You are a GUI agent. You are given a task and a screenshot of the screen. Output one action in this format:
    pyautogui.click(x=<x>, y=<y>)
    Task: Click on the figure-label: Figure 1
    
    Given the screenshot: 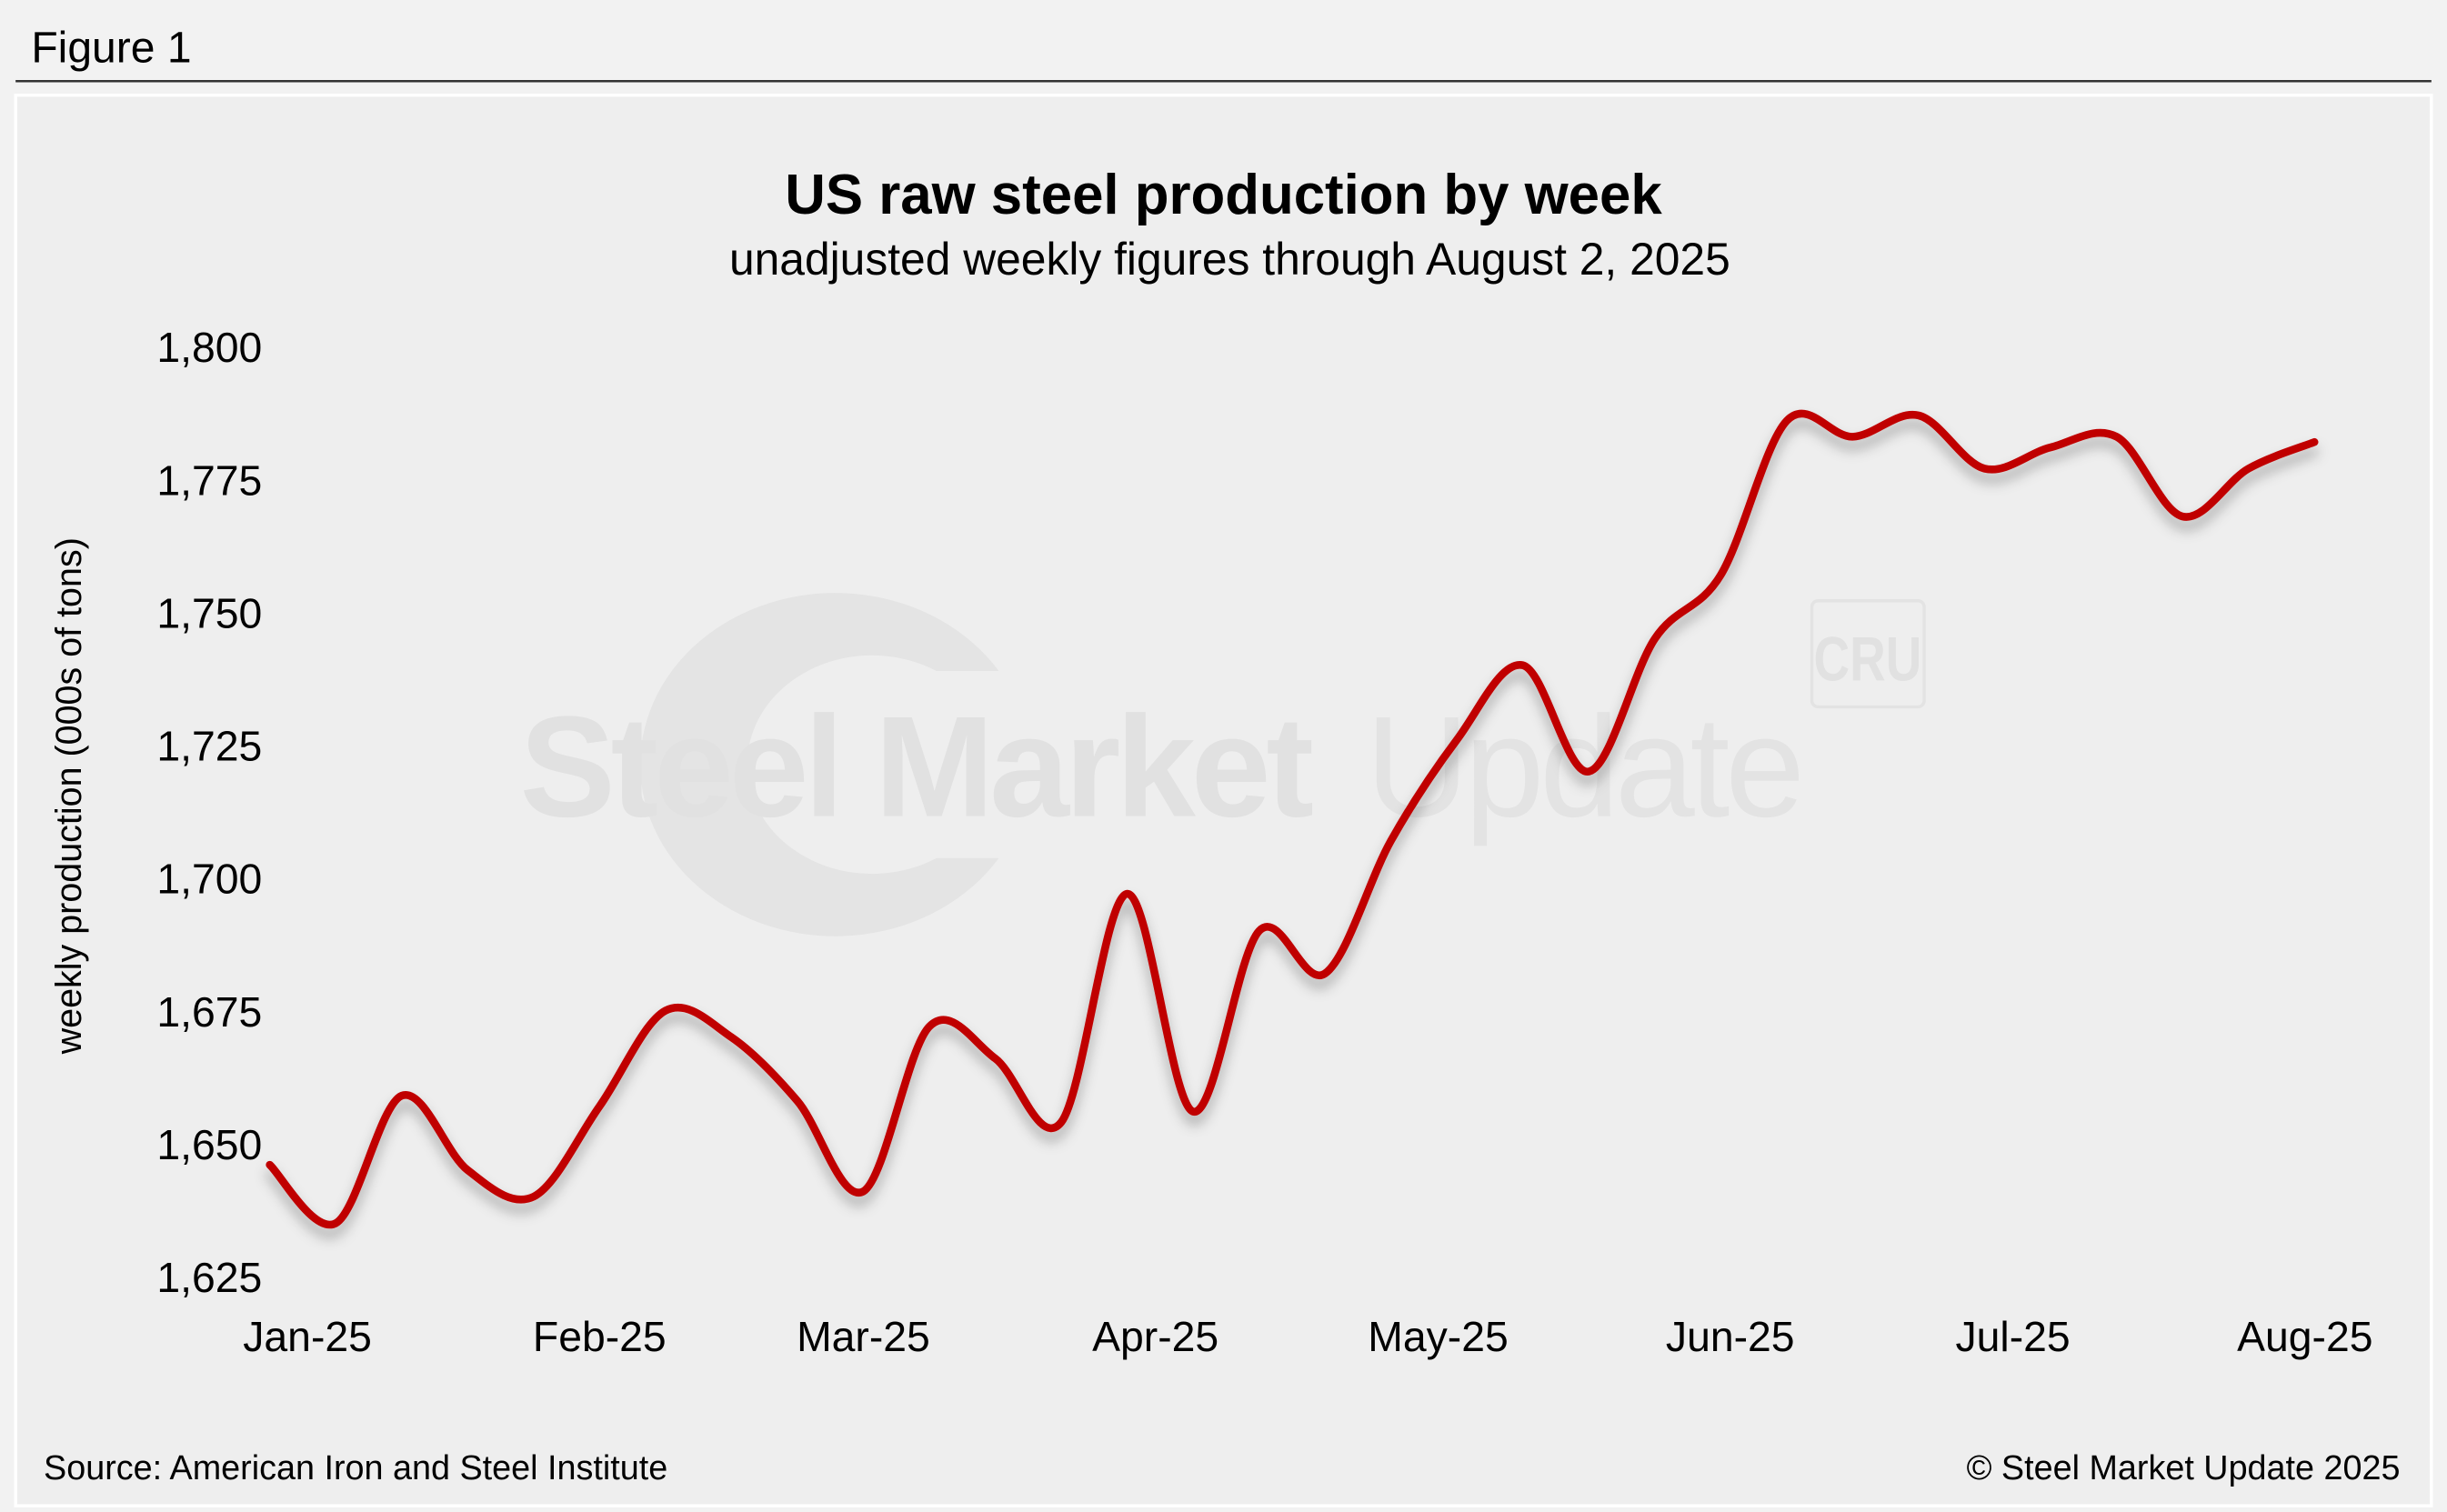 What is the action you would take?
    pyautogui.click(x=111, y=49)
    